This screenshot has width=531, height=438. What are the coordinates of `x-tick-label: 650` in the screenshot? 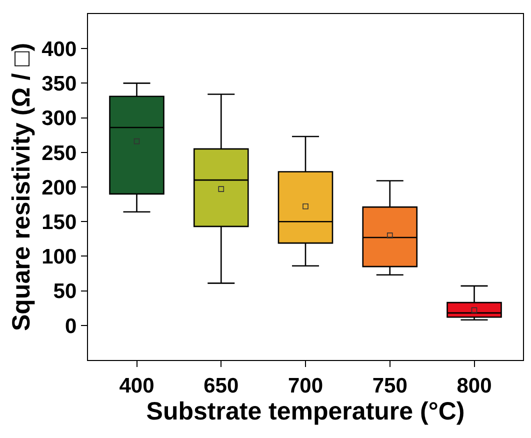 It's located at (221, 386).